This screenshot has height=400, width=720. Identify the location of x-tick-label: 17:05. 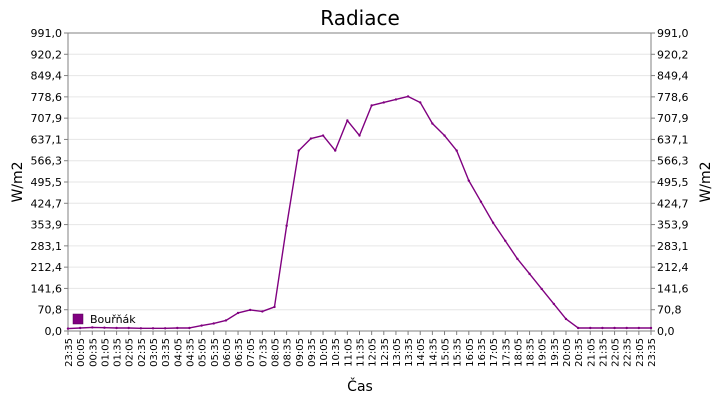
(494, 352).